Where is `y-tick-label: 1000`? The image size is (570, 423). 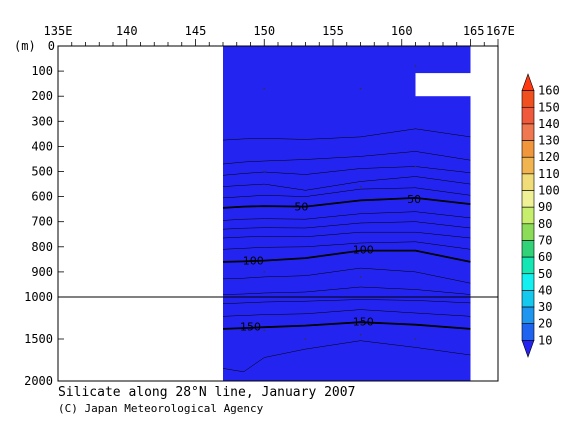
y-tick-label: 1000 is located at coordinates (38, 297).